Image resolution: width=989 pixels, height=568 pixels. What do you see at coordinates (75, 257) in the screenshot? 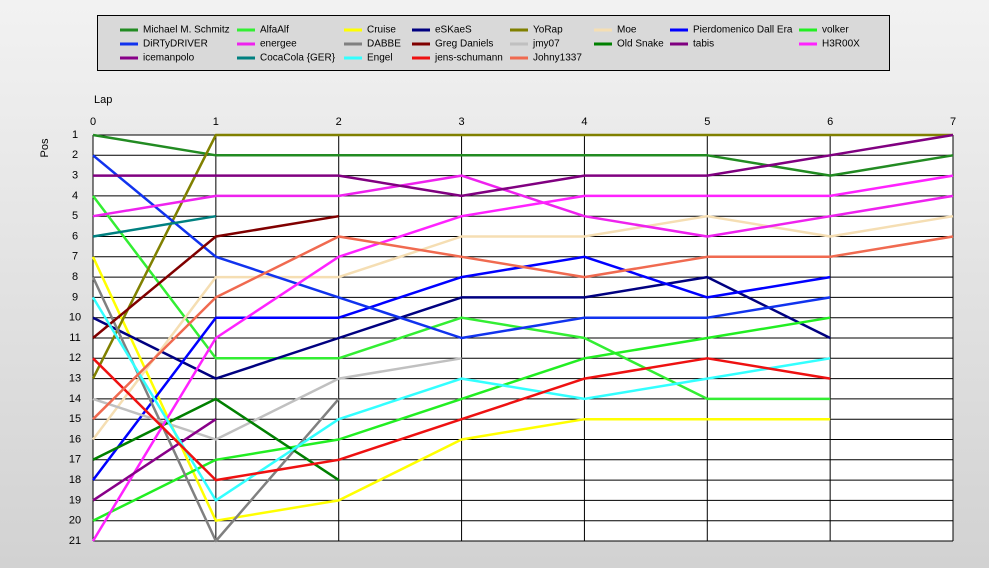
I see `y-tick-label: 7` at bounding box center [75, 257].